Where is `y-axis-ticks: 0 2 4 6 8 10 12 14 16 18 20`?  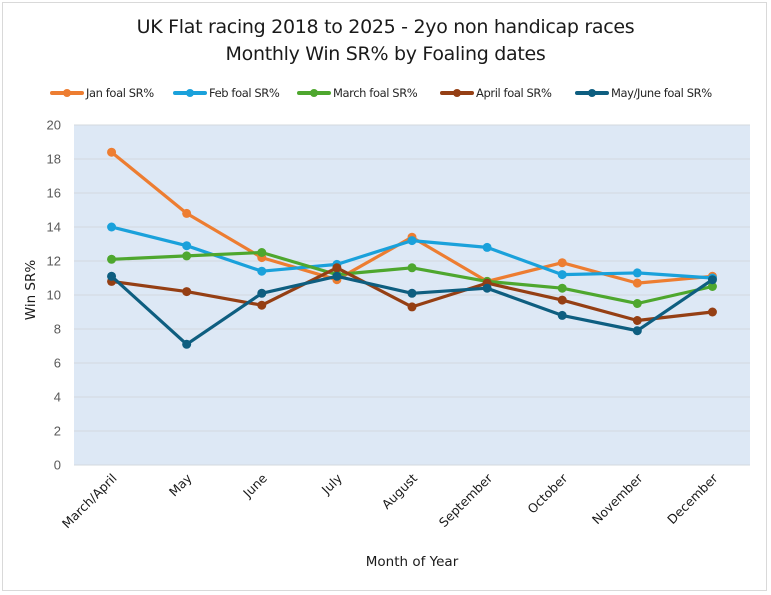 y-axis-ticks: 0 2 4 6 8 10 12 14 16 18 20 is located at coordinates (54, 295).